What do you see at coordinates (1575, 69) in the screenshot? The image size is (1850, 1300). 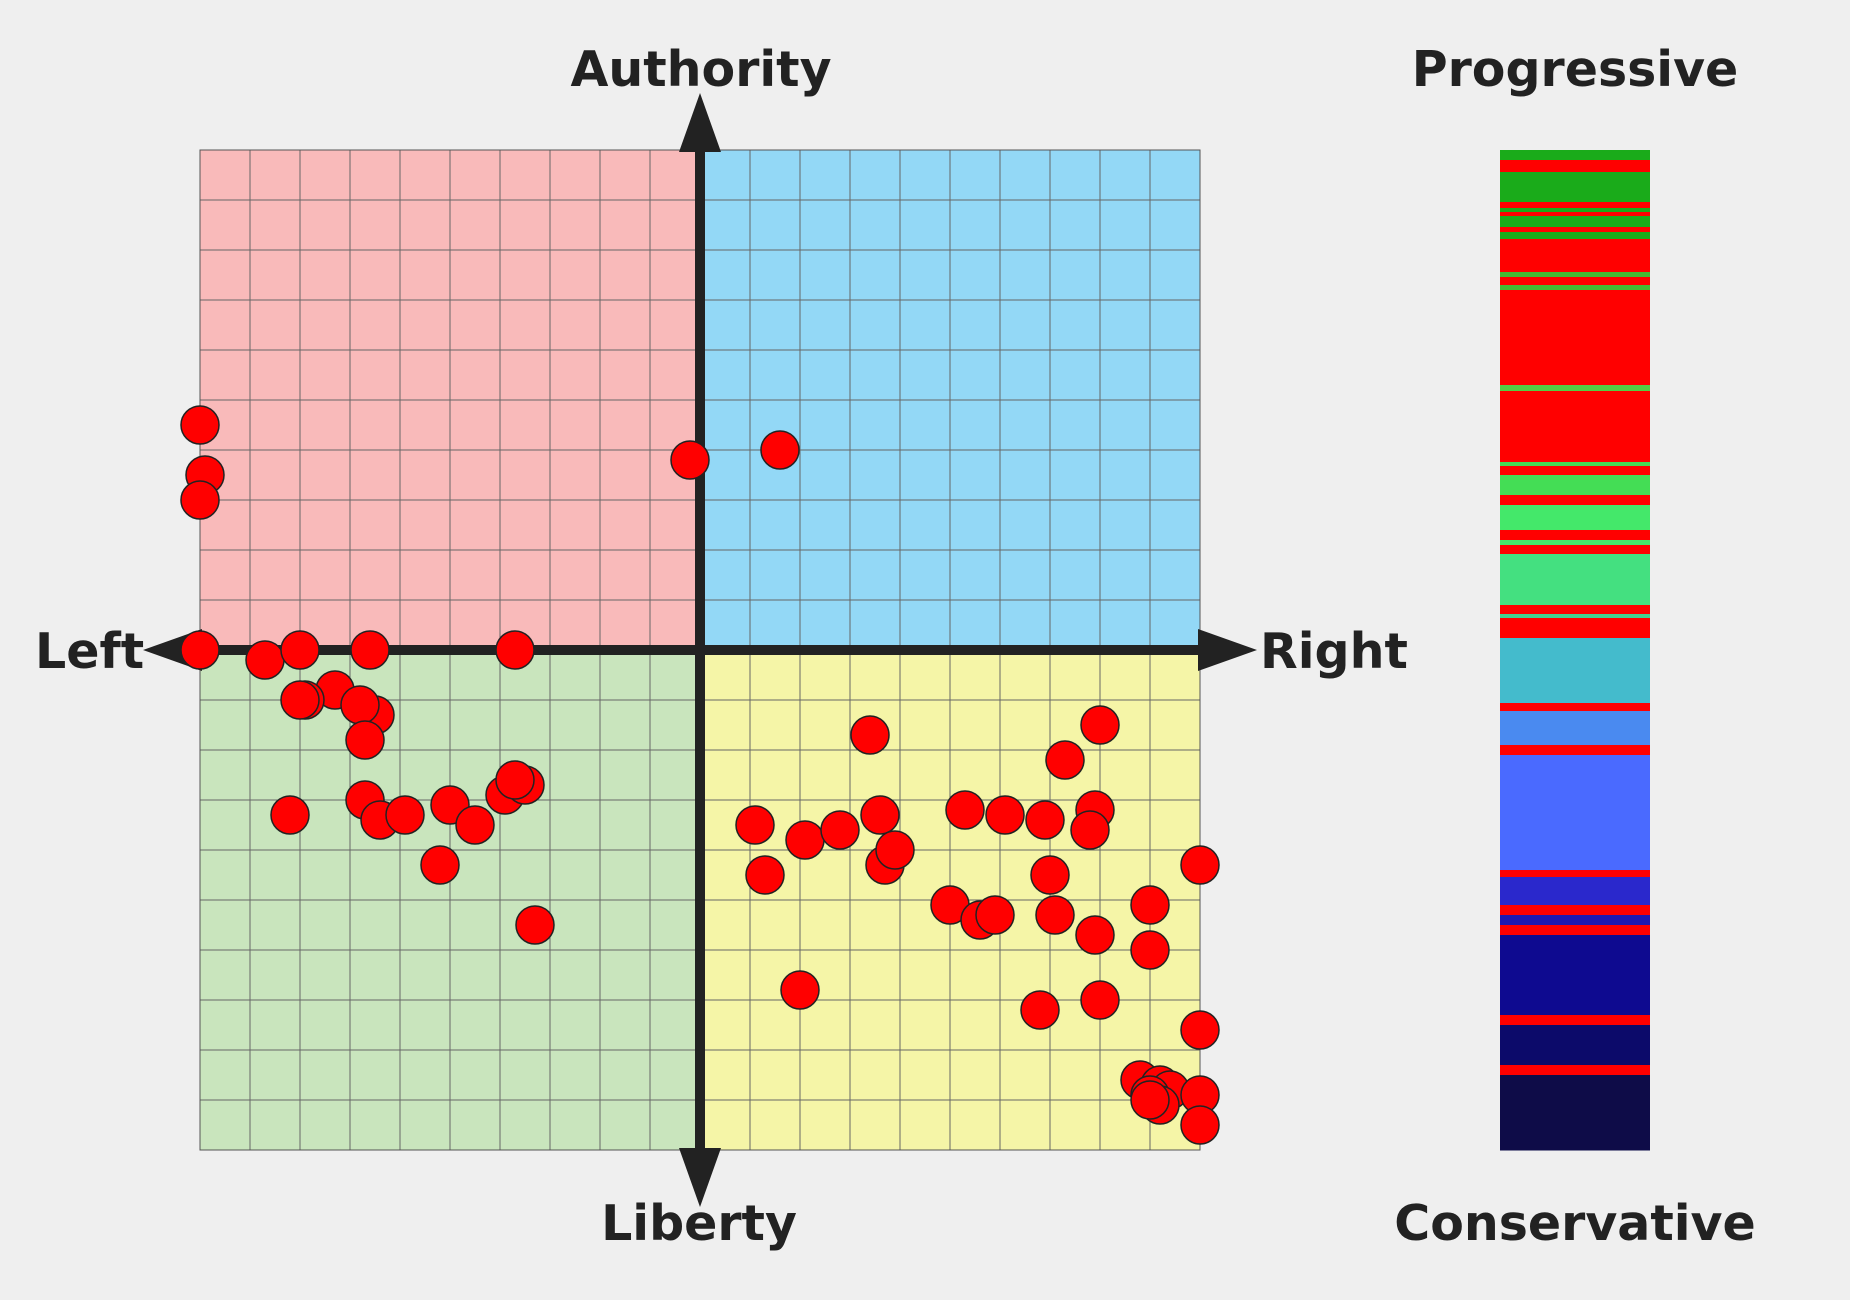 I see `color-bar-label-top: Progressive` at bounding box center [1575, 69].